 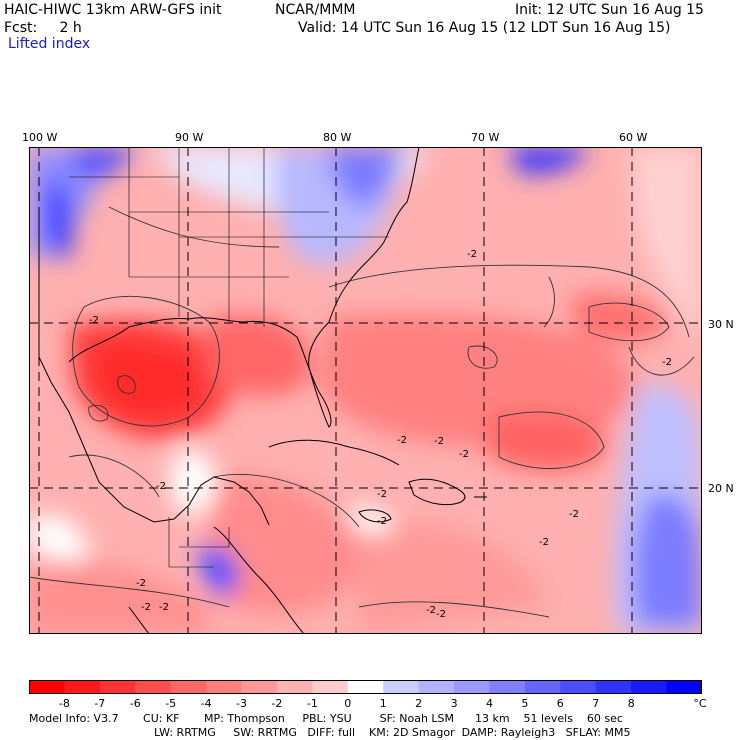 What do you see at coordinates (113, 10) in the screenshot?
I see `model-title: HAIC-HIWC 13km ARW-GFS init` at bounding box center [113, 10].